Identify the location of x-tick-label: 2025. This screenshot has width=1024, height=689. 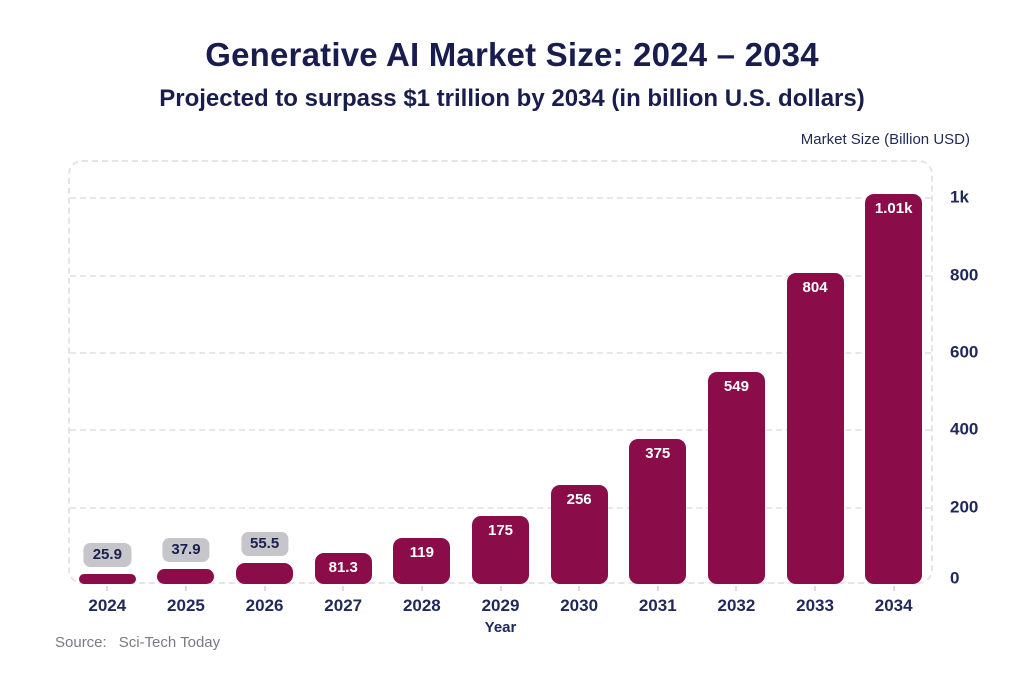
(186, 605).